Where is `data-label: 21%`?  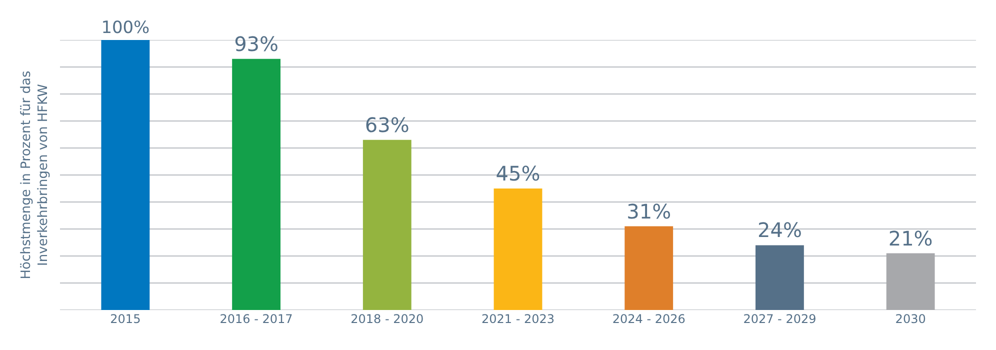 data-label: 21% is located at coordinates (910, 238).